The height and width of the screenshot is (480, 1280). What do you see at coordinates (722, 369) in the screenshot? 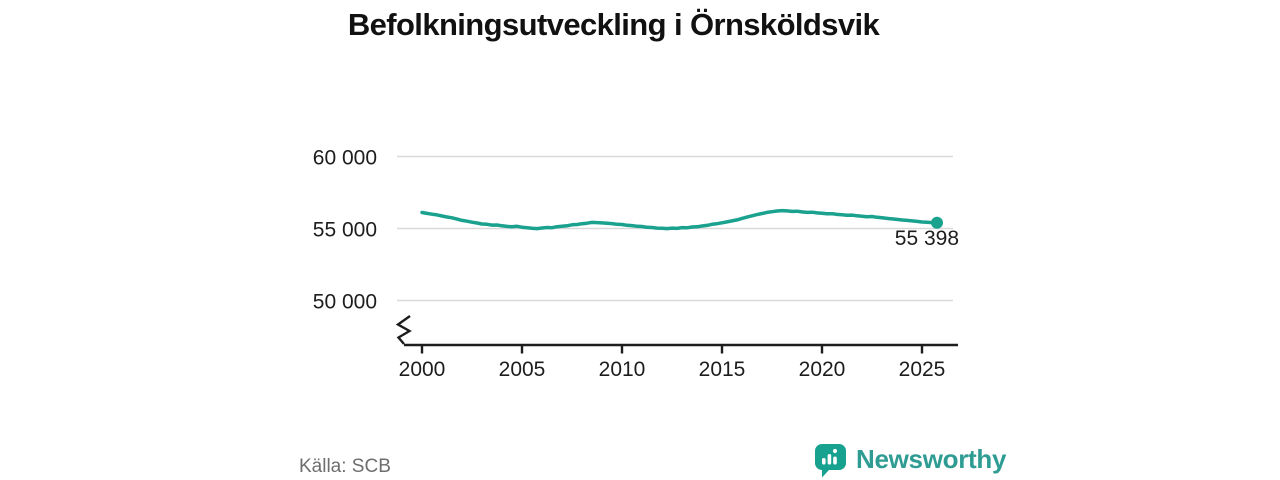
I see `x-tick-label: 2015` at bounding box center [722, 369].